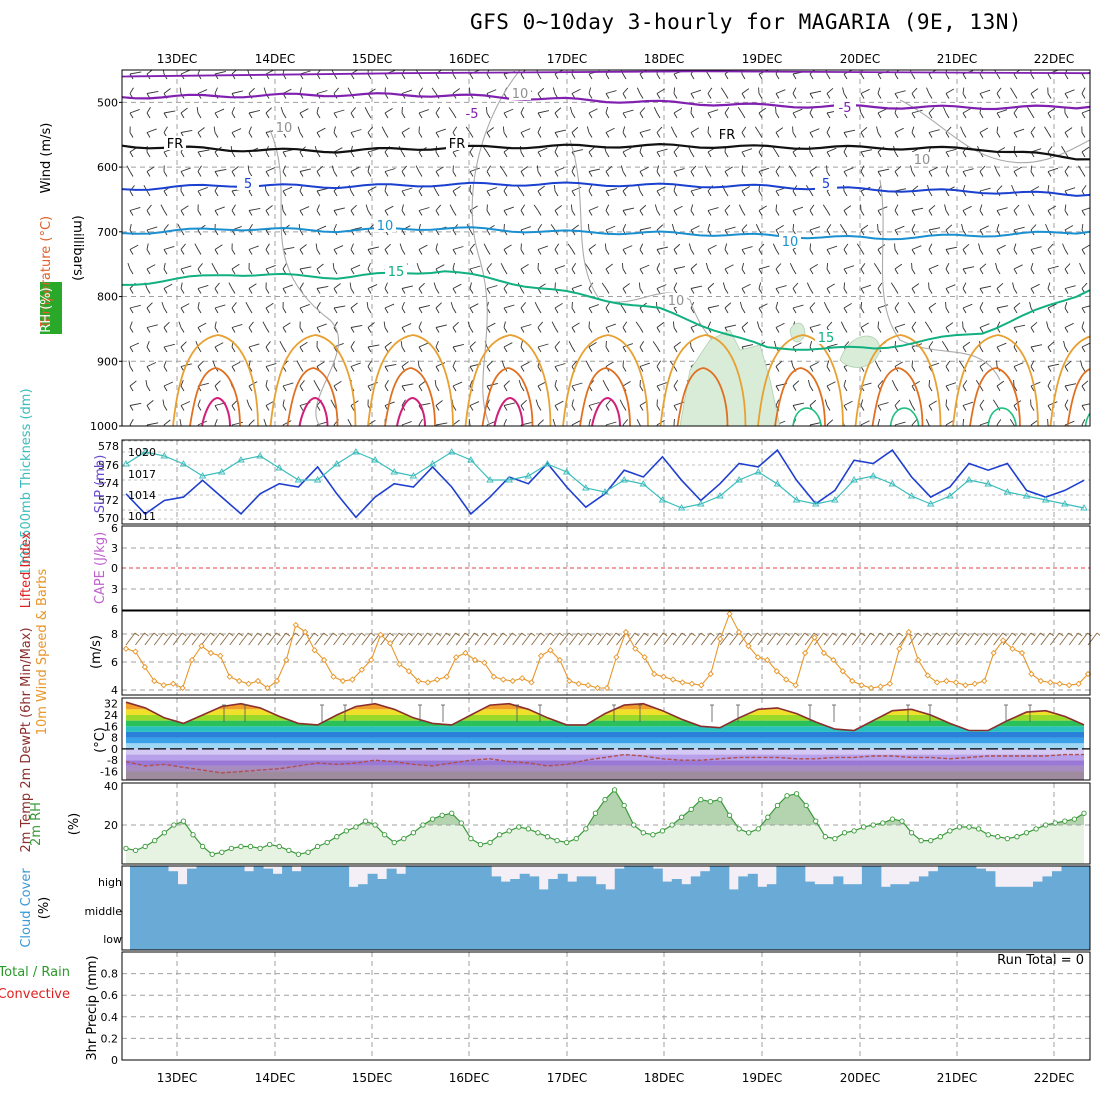  What do you see at coordinates (26, 569) in the screenshot?
I see `li-ylabel: Lifted Index` at bounding box center [26, 569].